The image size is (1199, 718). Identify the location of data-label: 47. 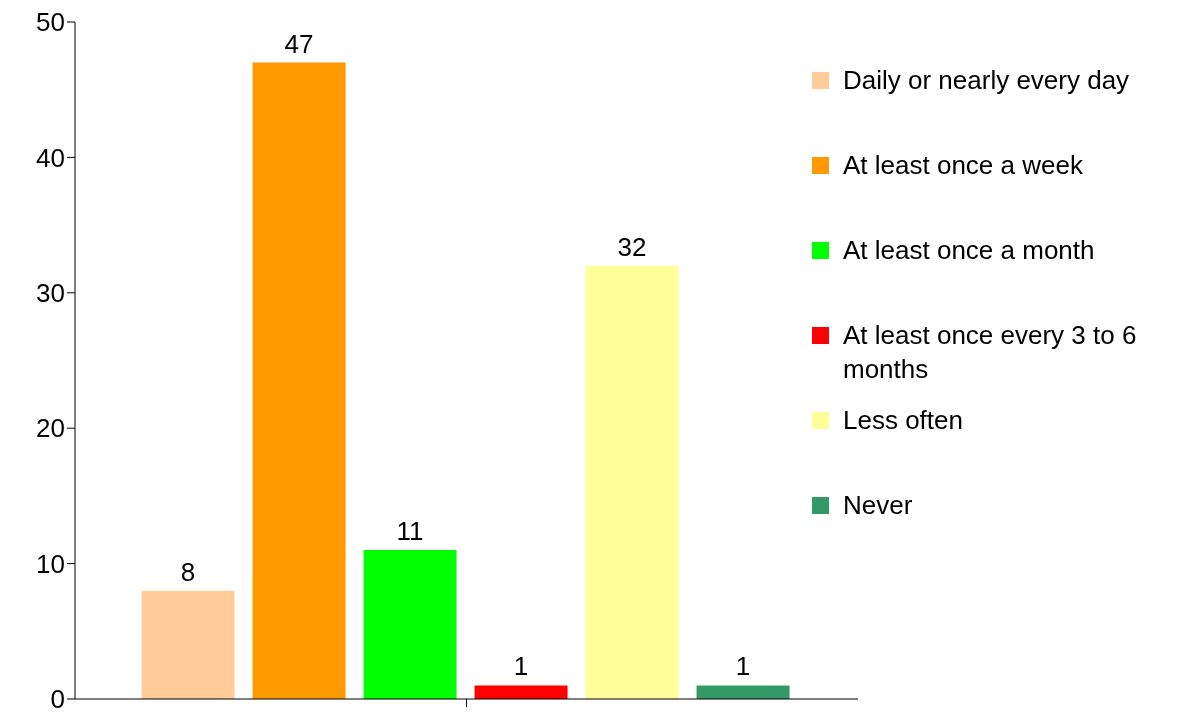
(299, 43).